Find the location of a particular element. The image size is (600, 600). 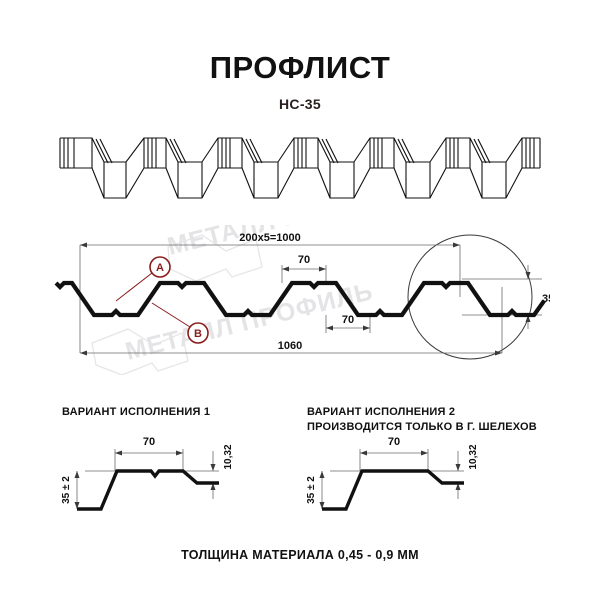

variant1-dimension-lines is located at coordinates (147, 479).